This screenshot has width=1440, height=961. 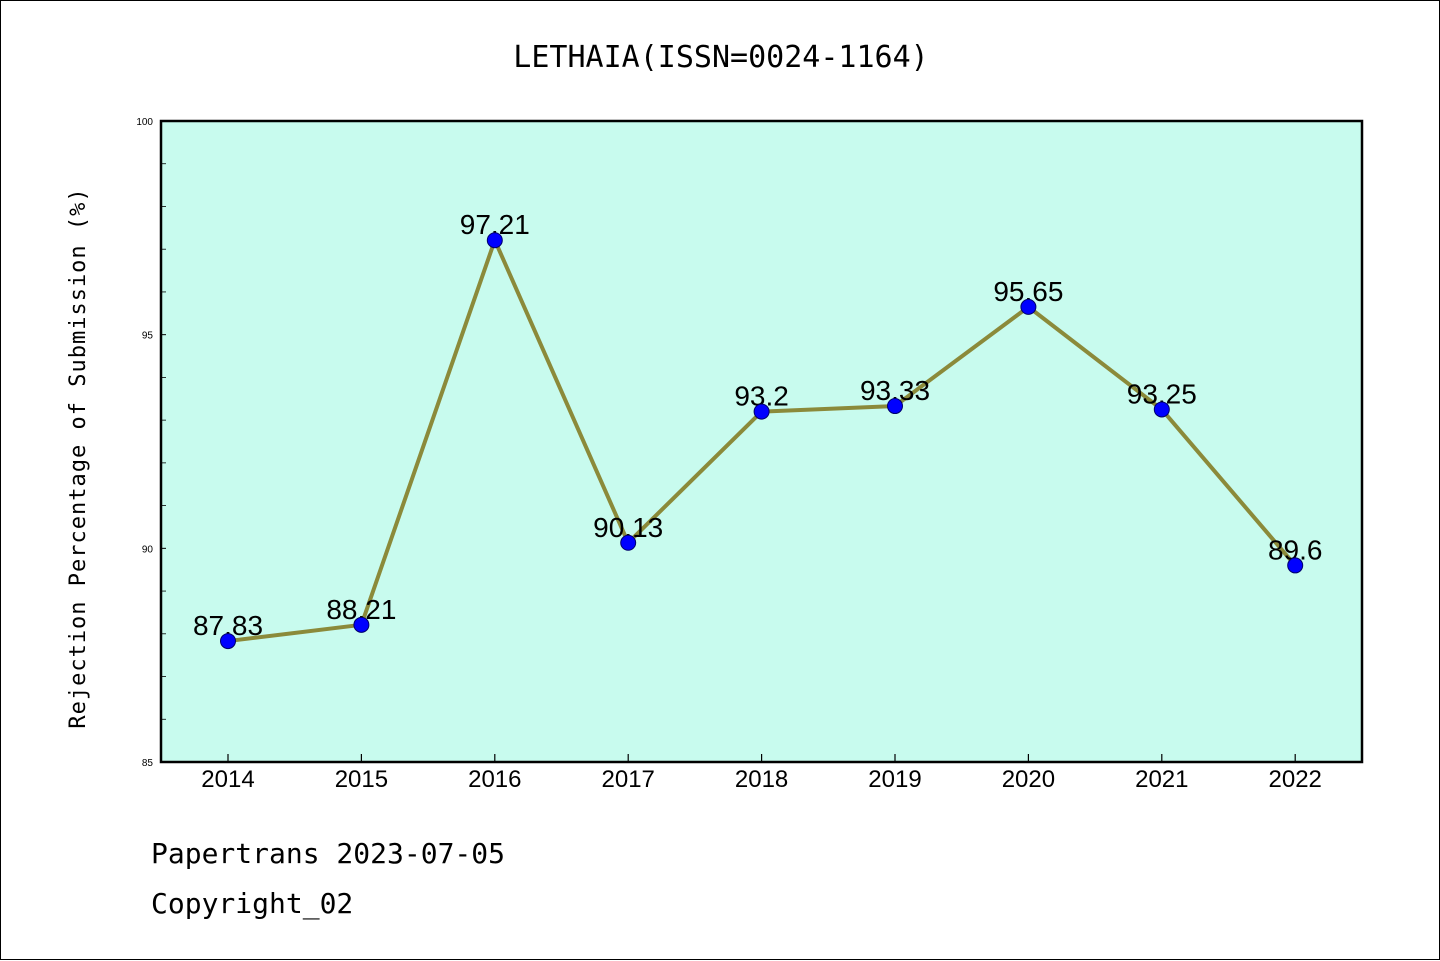 I want to click on x-tick-label: 2018, so click(x=761, y=779).